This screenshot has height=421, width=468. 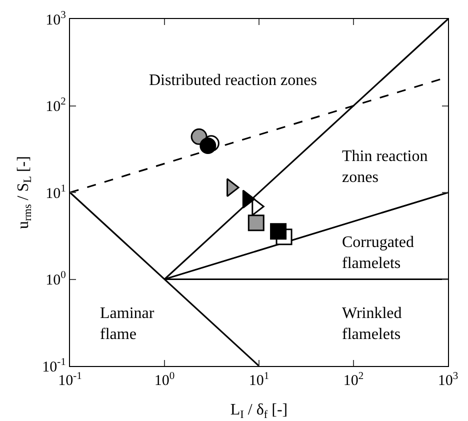 I want to click on y-tick-label: 10$^{0}$, so click(x=56, y=279).